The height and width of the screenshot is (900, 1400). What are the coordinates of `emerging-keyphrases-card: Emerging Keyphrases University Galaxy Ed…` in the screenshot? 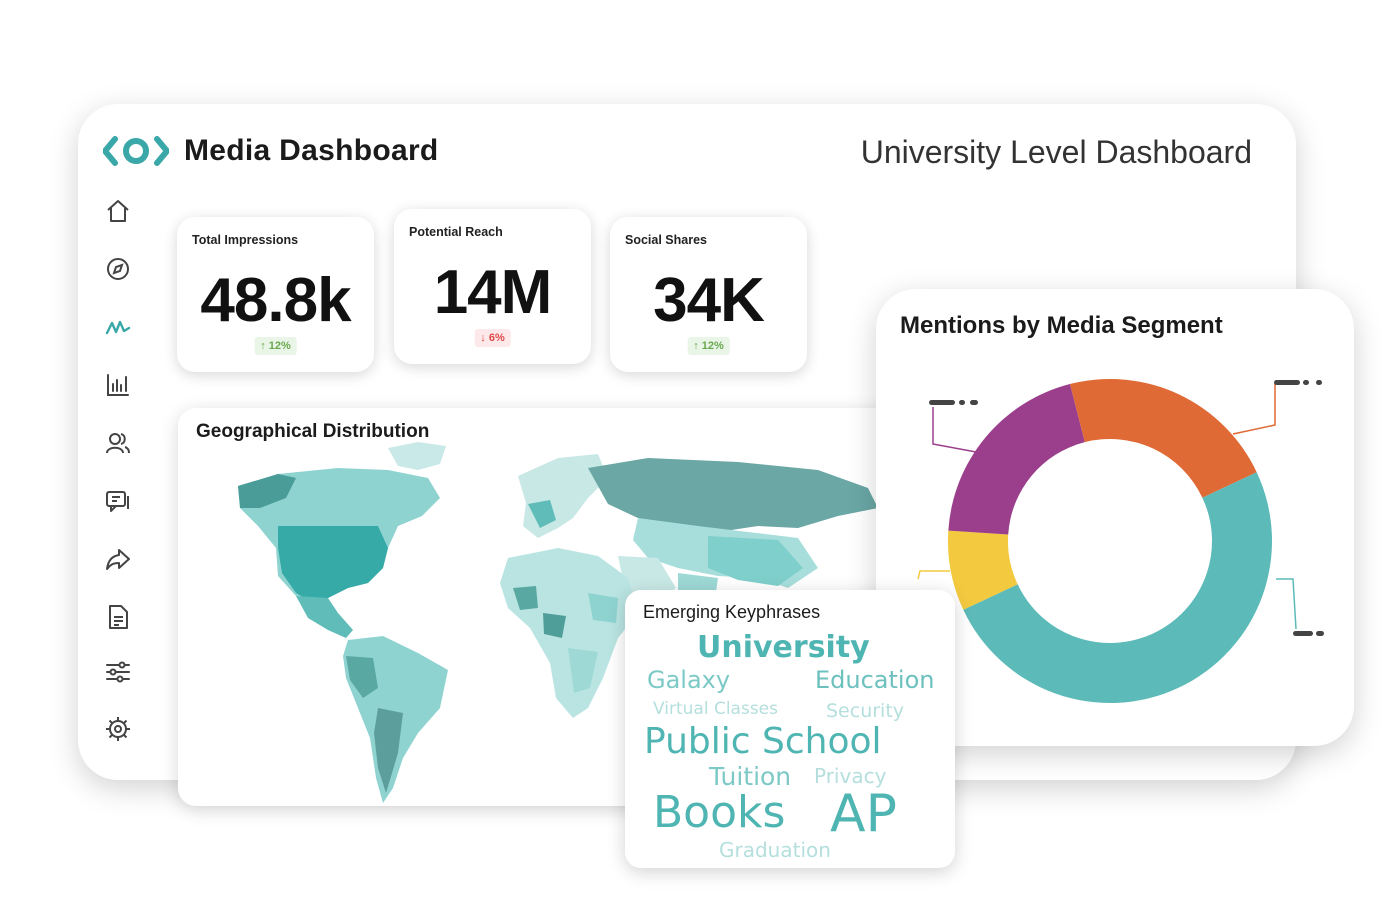 It's located at (790, 729).